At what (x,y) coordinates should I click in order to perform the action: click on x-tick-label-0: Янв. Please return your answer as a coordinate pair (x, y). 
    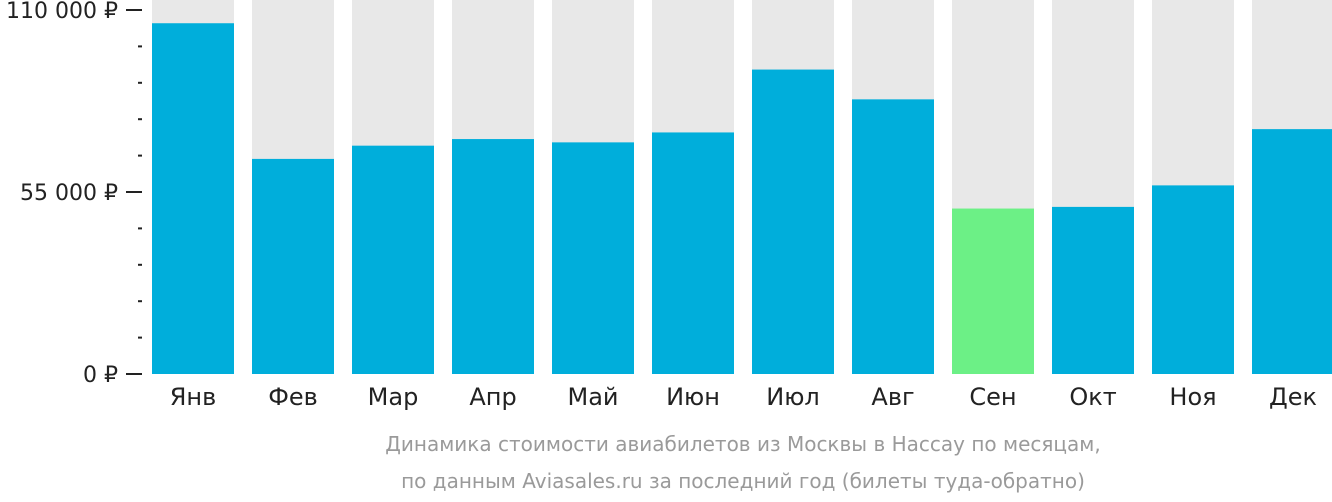
    Looking at the image, I should click on (193, 397).